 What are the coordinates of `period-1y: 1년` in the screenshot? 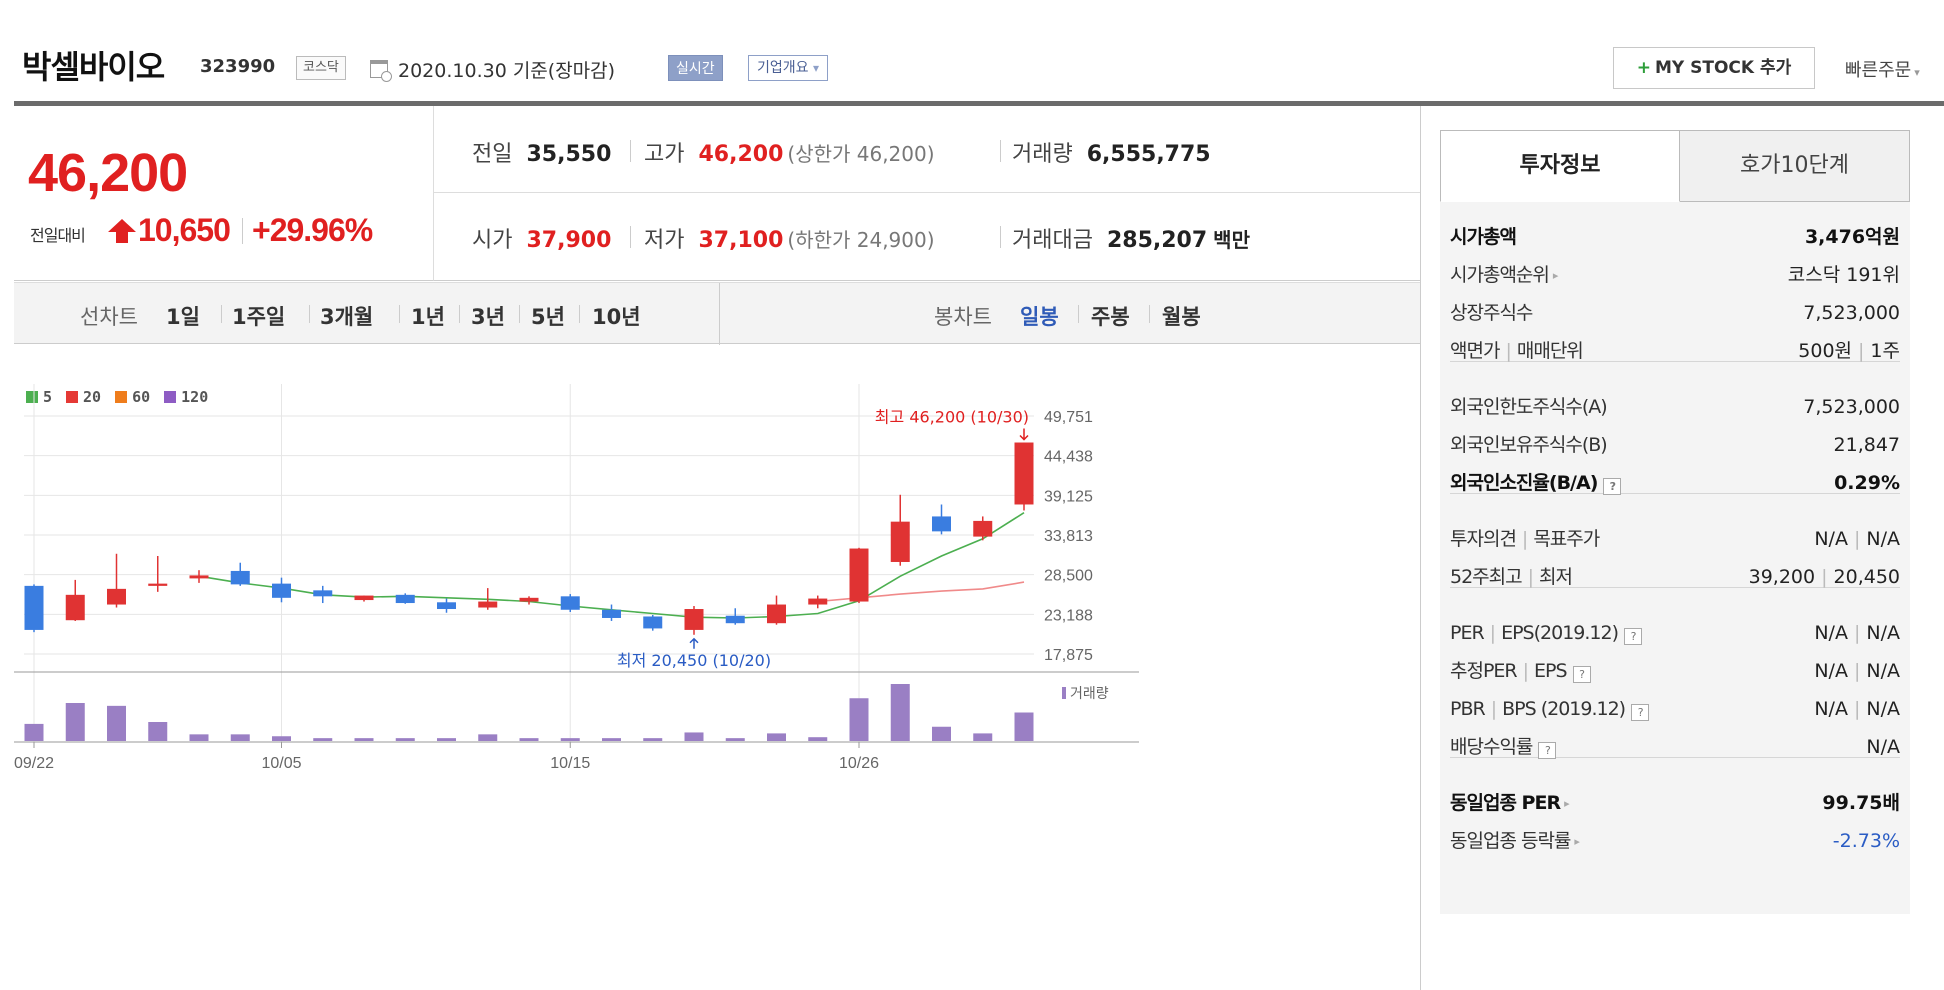 It's located at (428, 317).